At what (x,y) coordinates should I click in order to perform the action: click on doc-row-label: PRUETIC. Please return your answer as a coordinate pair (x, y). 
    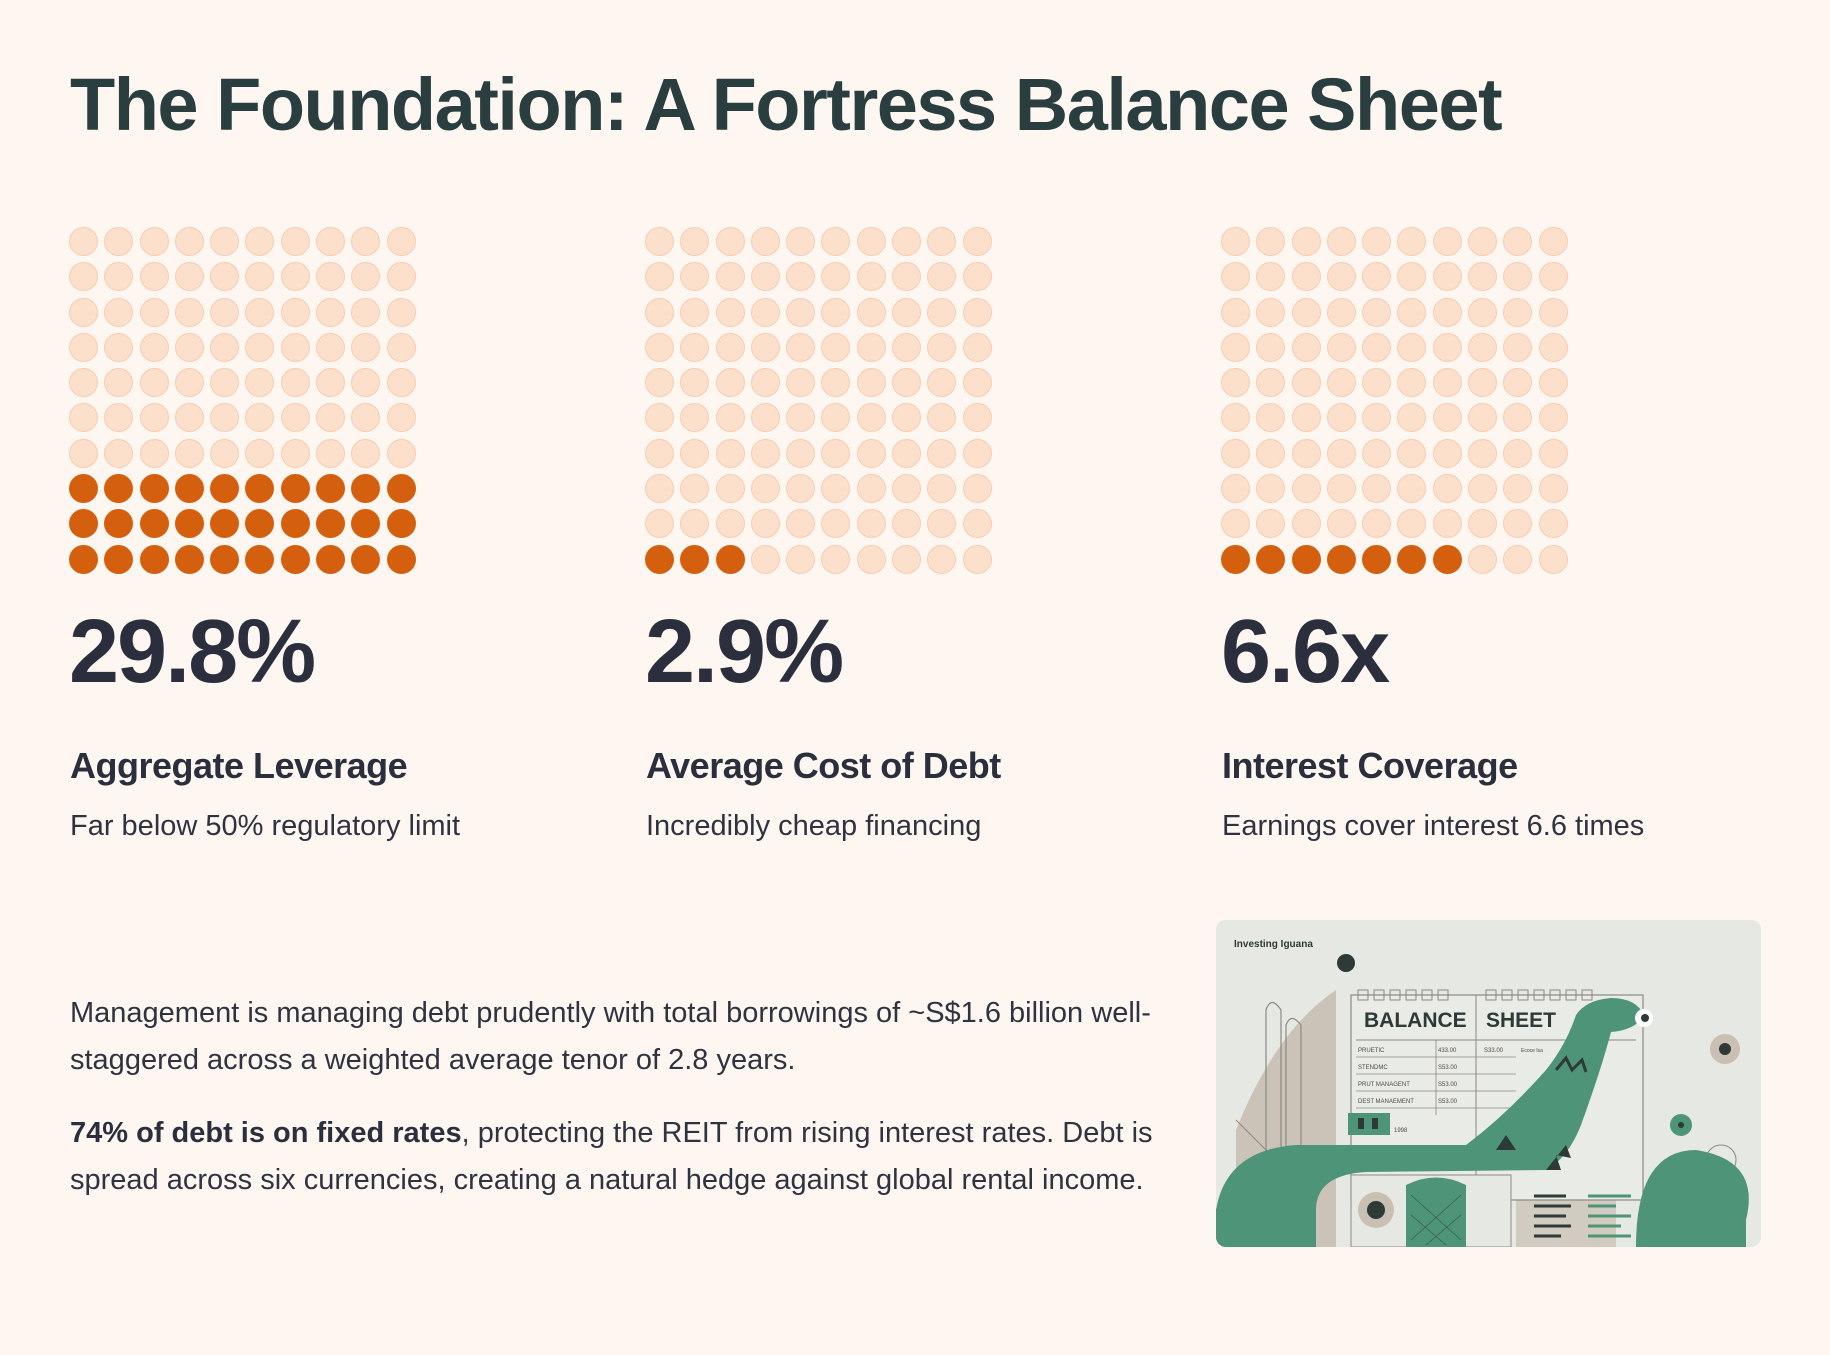
    Looking at the image, I should click on (1371, 1051).